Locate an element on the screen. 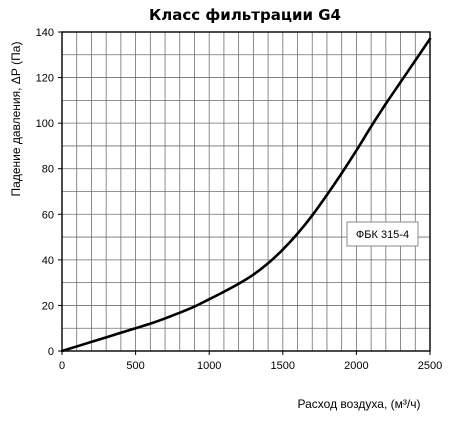  y-tick-label: 40 is located at coordinates (48, 261).